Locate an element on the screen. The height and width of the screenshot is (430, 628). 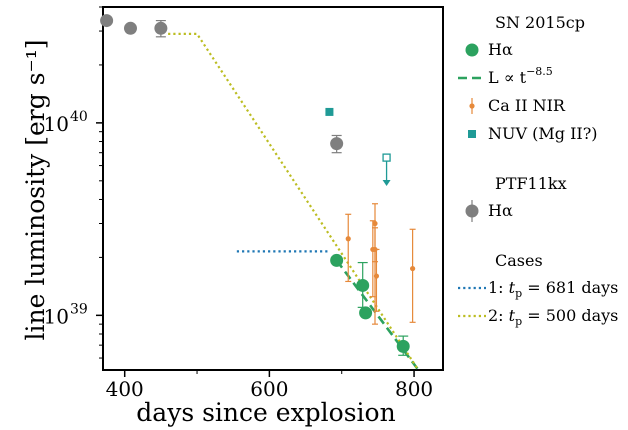
upper-limit-arrowhead is located at coordinates (386, 182).